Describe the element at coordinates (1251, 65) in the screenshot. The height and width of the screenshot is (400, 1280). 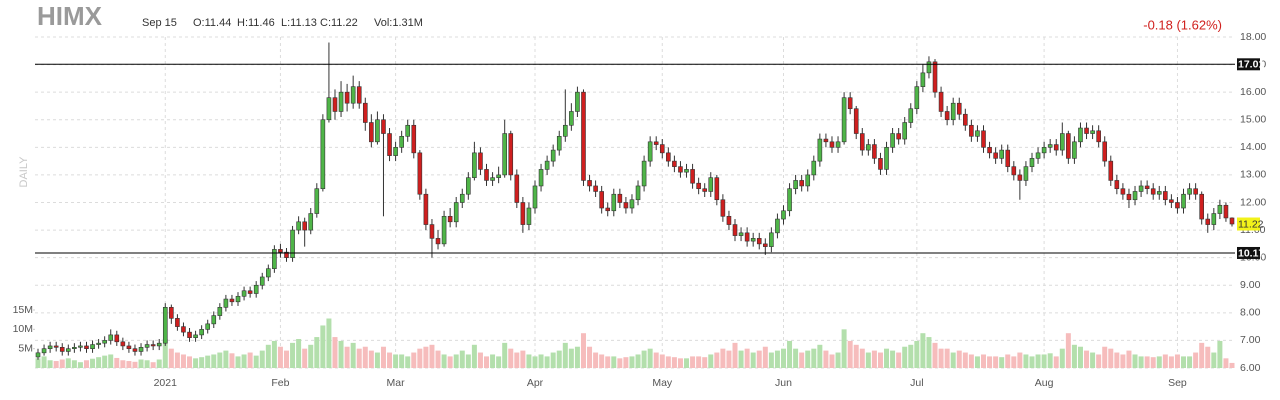
I see `level-label: 17.01` at that location.